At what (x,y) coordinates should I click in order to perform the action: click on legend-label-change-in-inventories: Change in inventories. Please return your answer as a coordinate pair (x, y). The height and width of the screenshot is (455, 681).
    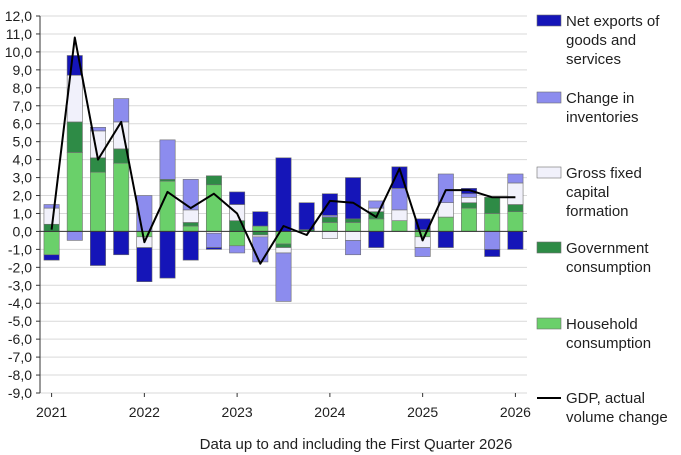
    Looking at the image, I should click on (602, 108).